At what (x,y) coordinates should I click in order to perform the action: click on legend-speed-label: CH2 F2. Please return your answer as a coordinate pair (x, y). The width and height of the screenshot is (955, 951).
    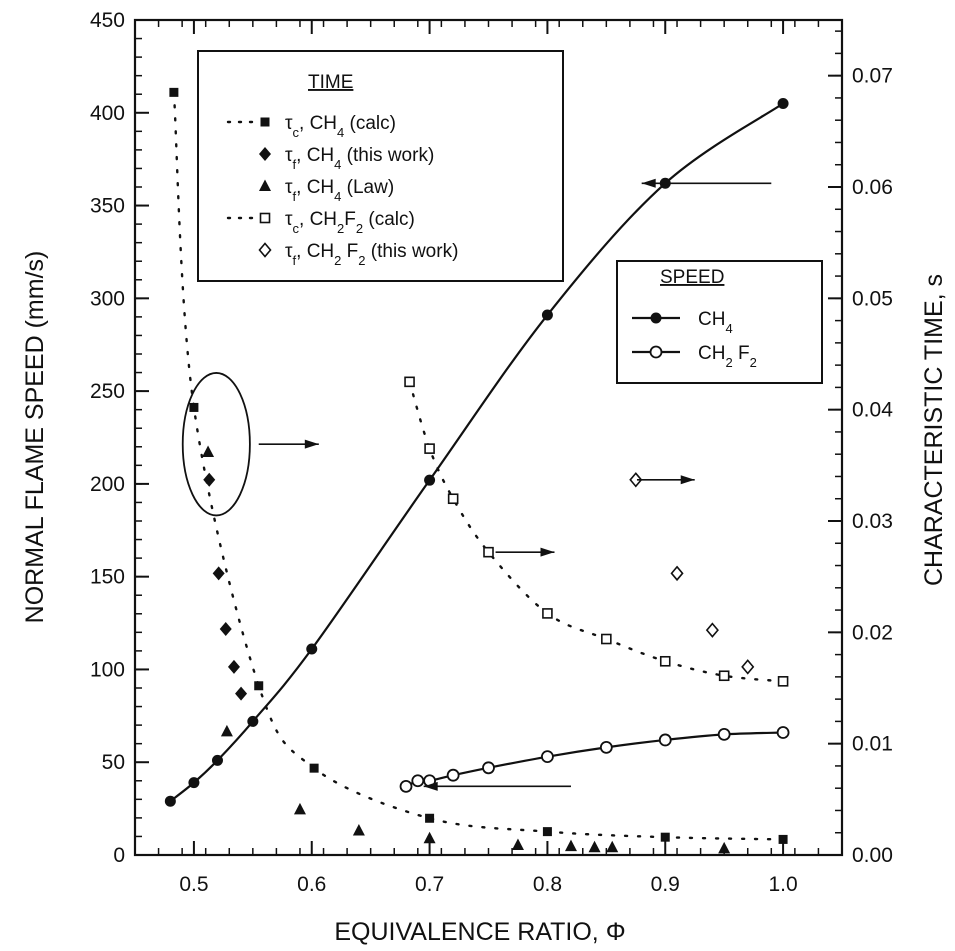
    Looking at the image, I should click on (727, 356).